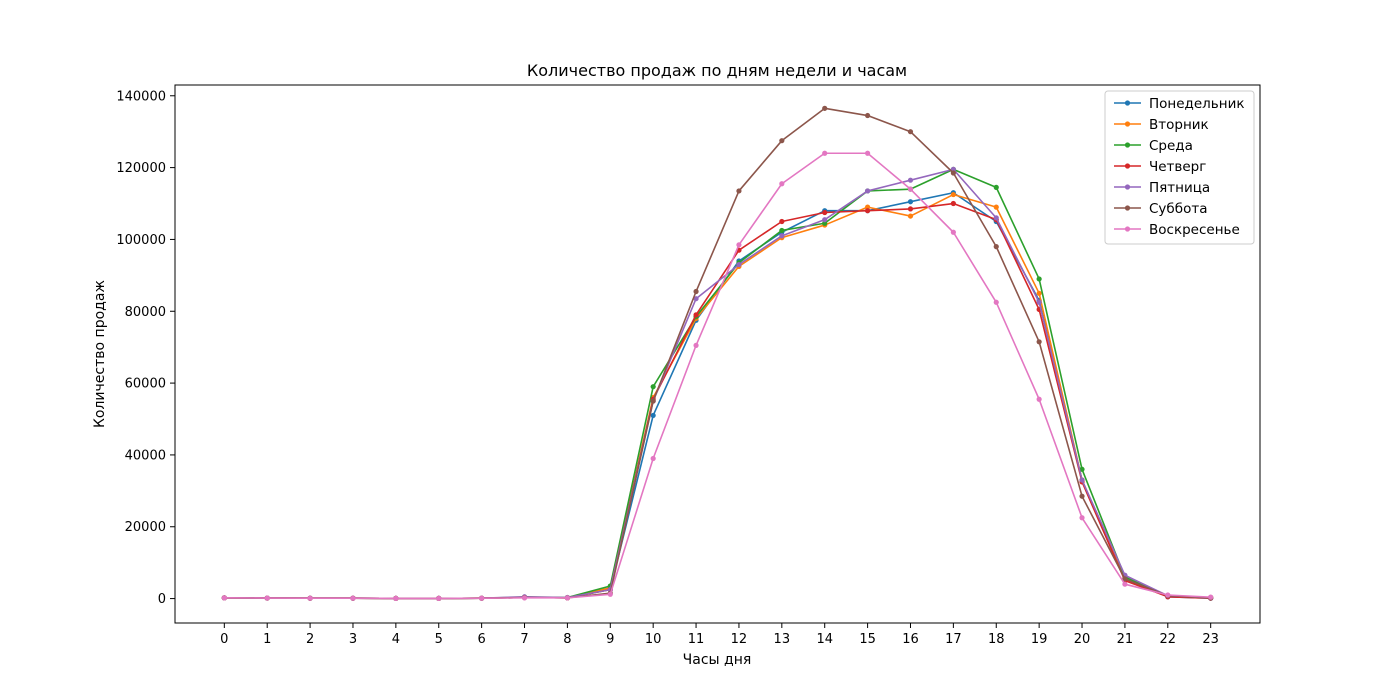 The width and height of the screenshot is (1400, 700). I want to click on x-tick-label: 2, so click(310, 639).